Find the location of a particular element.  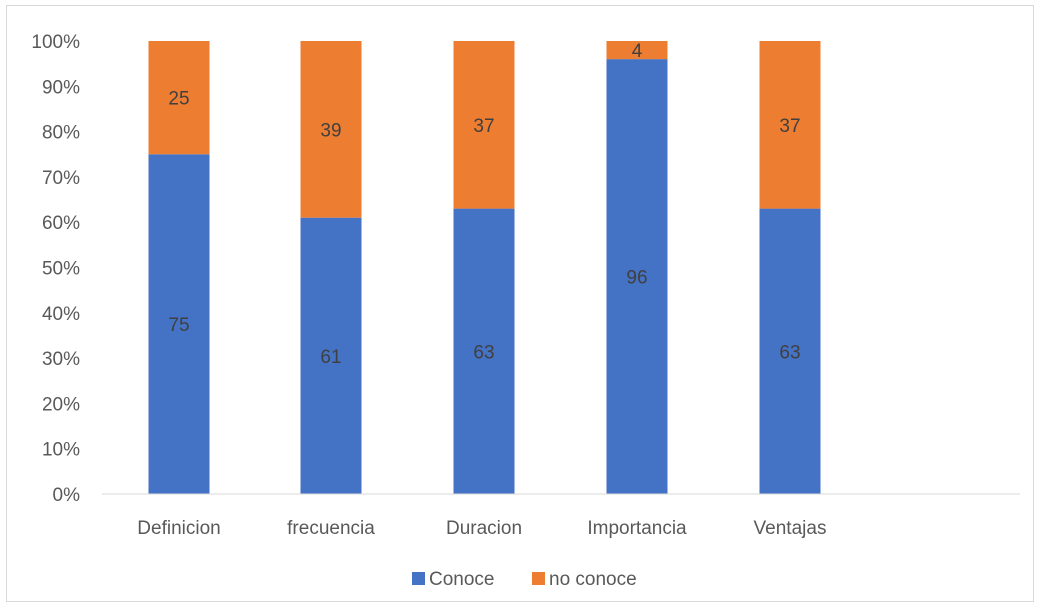

x-category-label: Ventajas is located at coordinates (790, 528).